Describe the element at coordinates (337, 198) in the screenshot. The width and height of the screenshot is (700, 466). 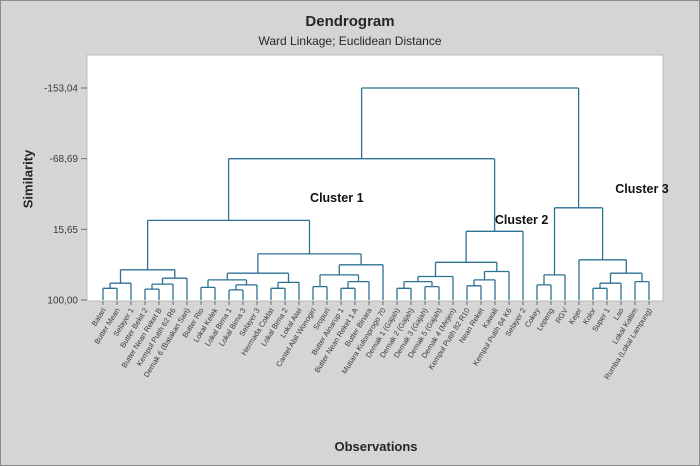
I see `cluster-annotation: Cluster 1` at that location.